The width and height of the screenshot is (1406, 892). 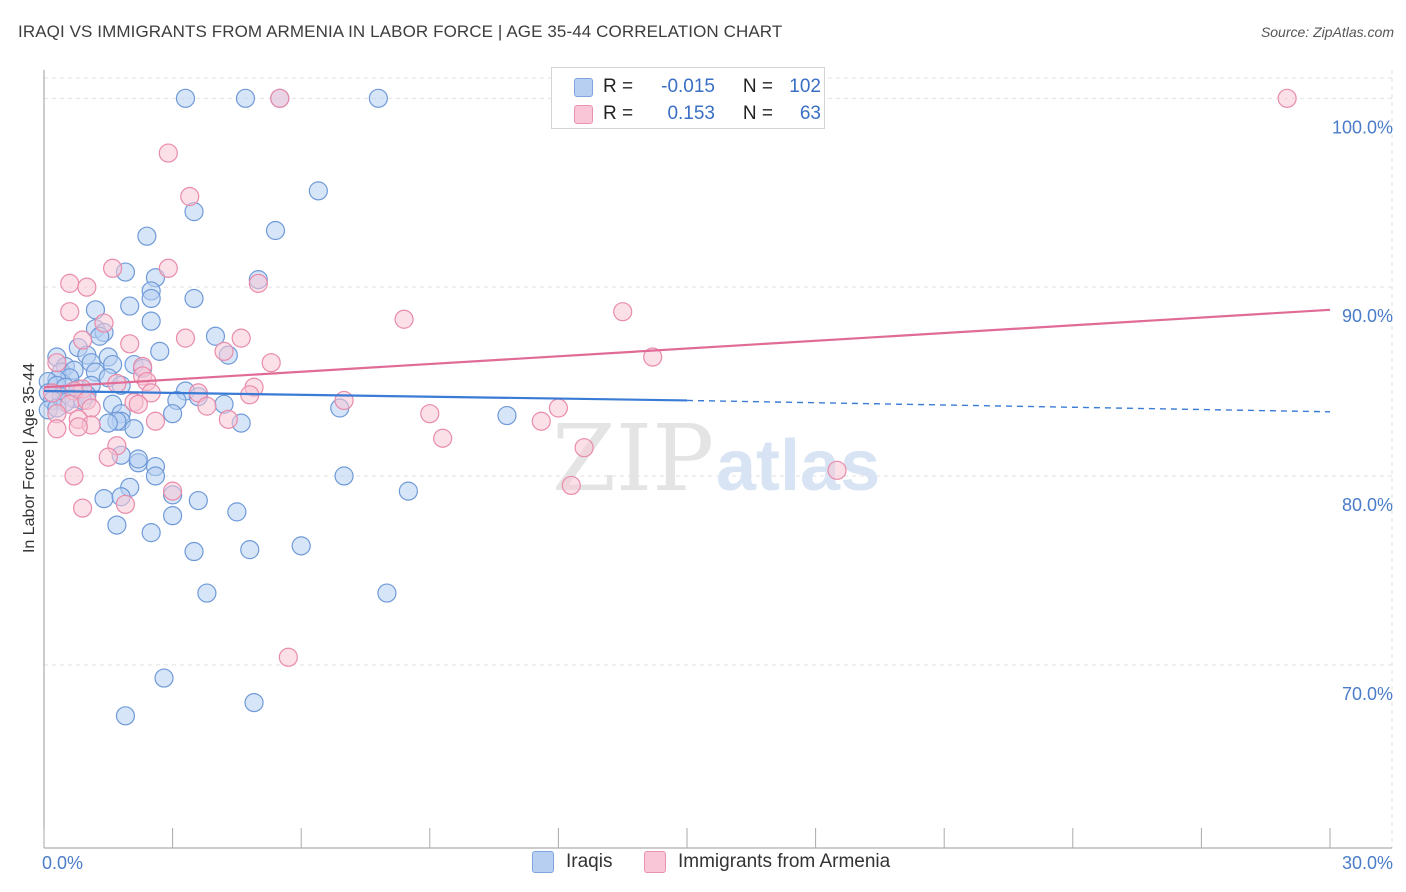 What do you see at coordinates (805, 86) in the screenshot?
I see `legend-n-value: 102` at bounding box center [805, 86].